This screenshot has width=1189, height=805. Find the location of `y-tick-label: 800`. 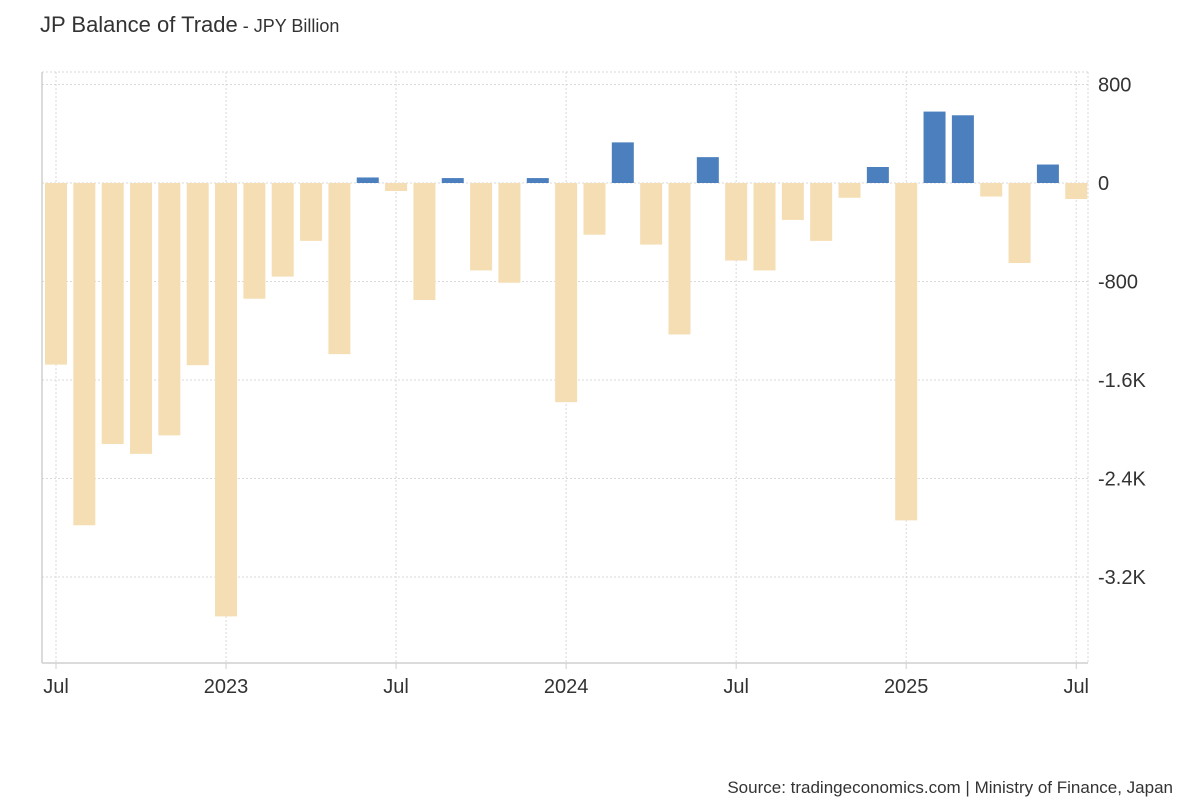

y-tick-label: 800 is located at coordinates (1114, 86).